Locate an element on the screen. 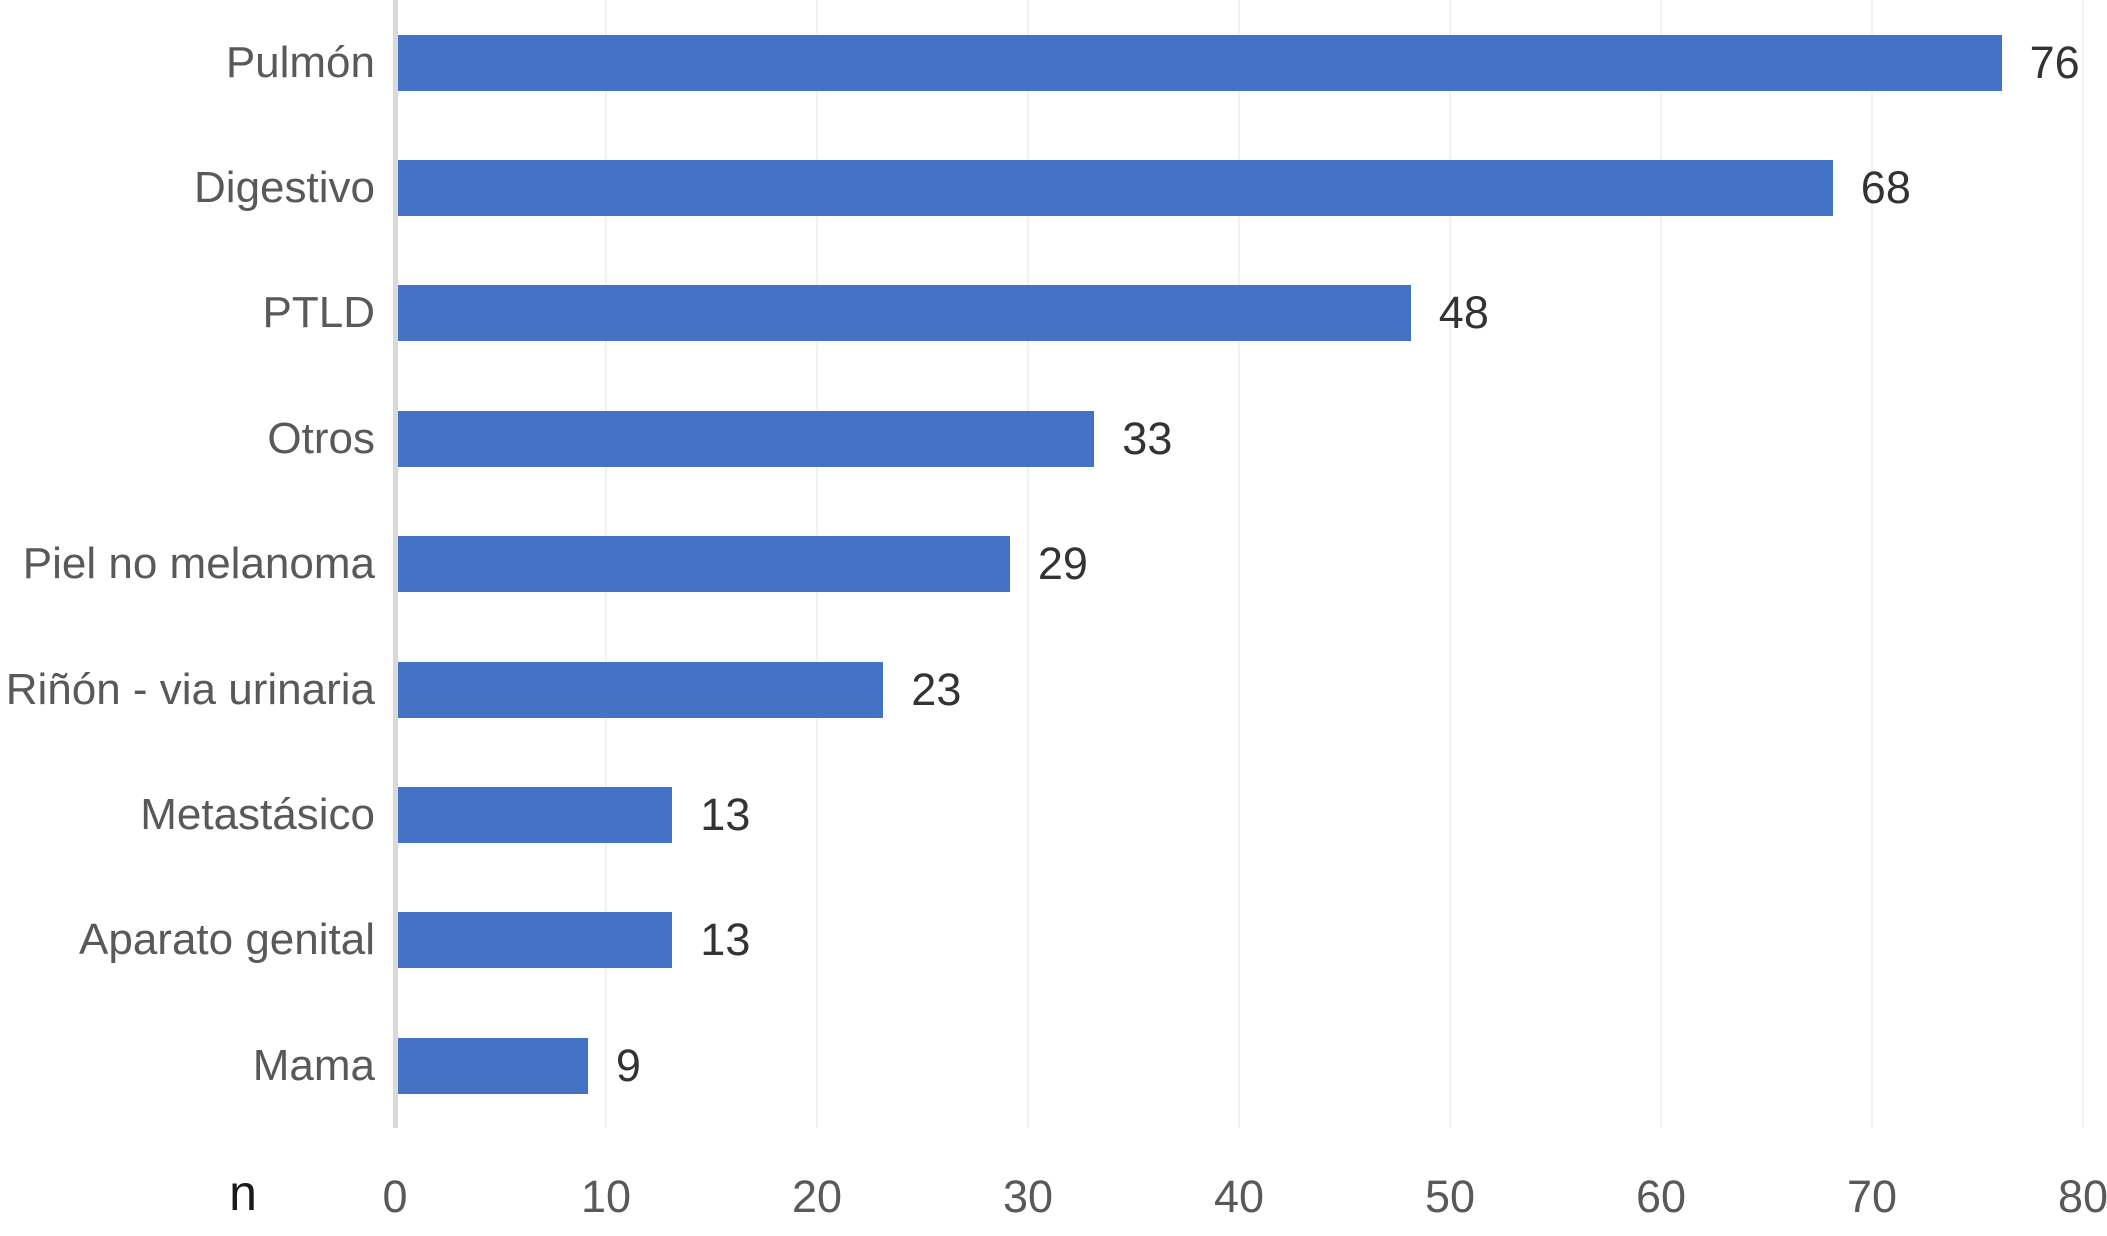 Image resolution: width=2107 pixels, height=1236 pixels. value-label: 9 is located at coordinates (628, 1065).